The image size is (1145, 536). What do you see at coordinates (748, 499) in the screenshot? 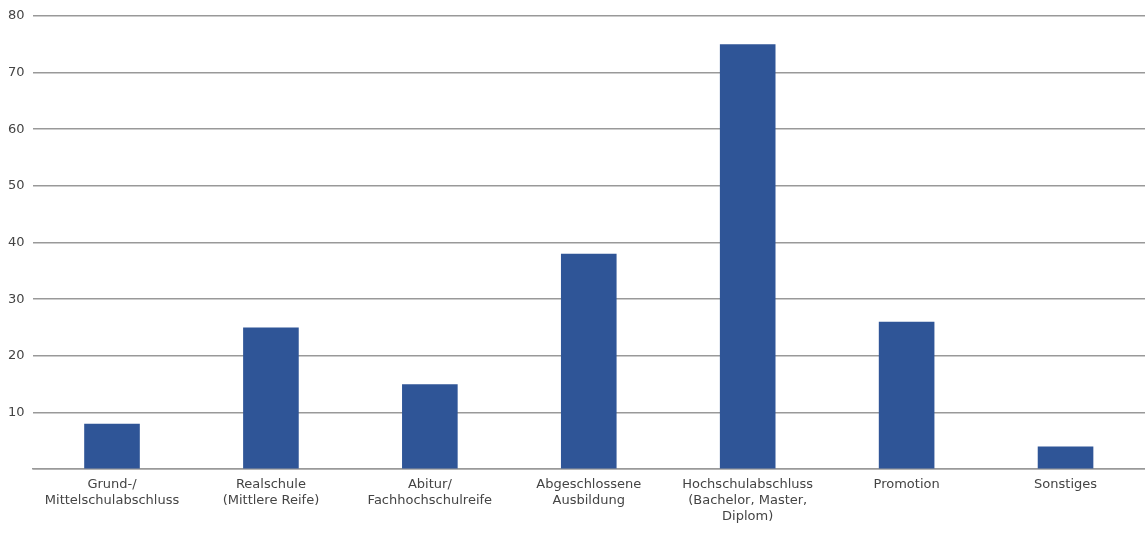
I see `x-tick-label: Hochschulabschluss (Bachelor, Master, Diplom)` at bounding box center [748, 499].